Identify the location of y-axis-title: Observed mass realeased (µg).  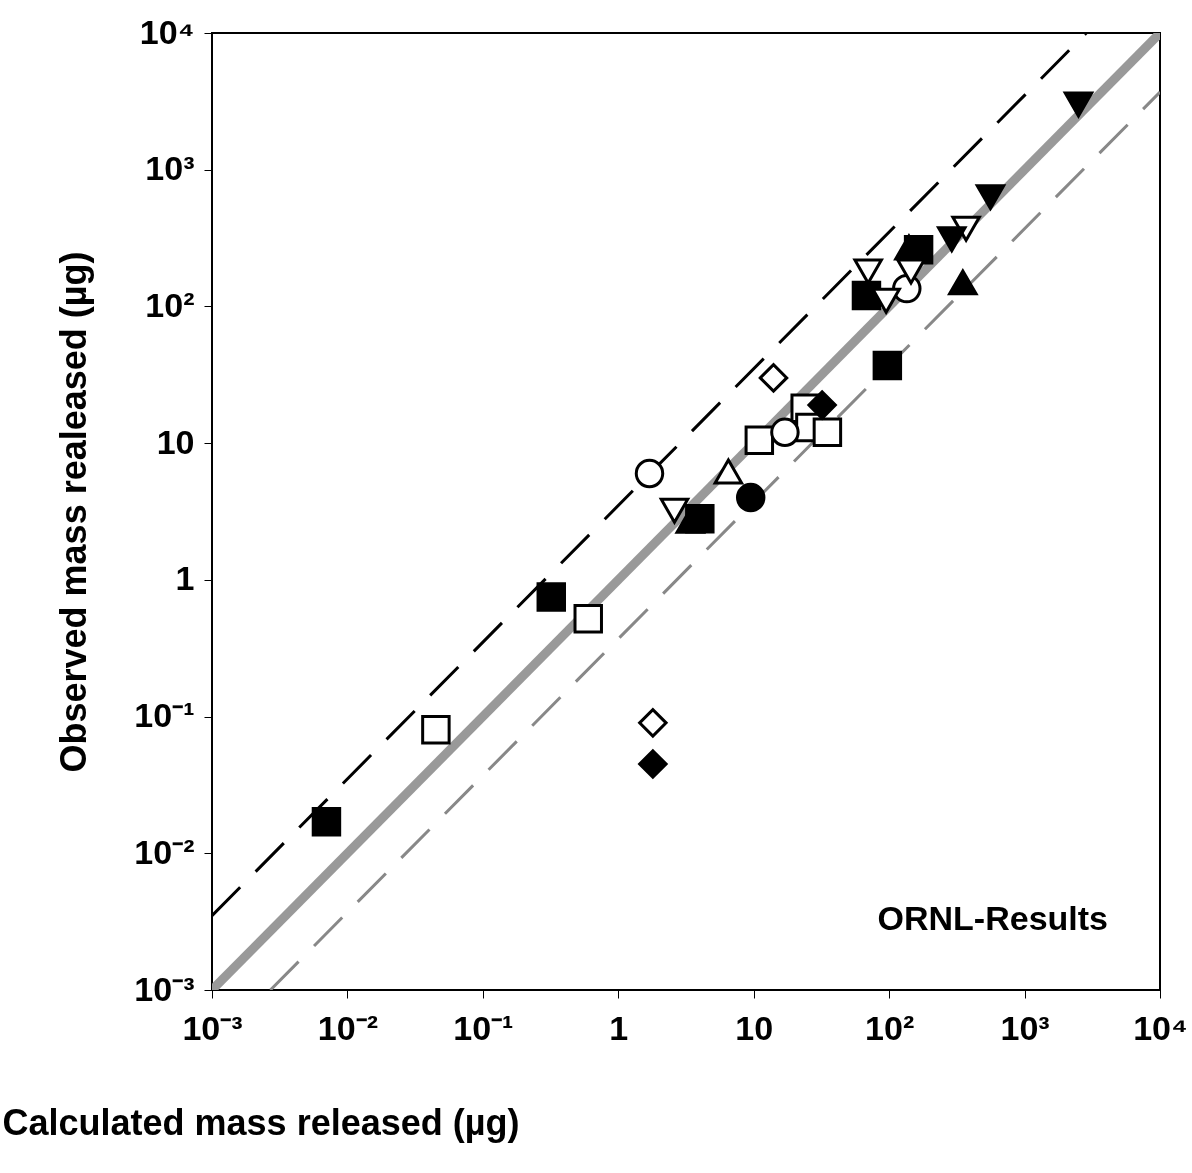
(74, 512).